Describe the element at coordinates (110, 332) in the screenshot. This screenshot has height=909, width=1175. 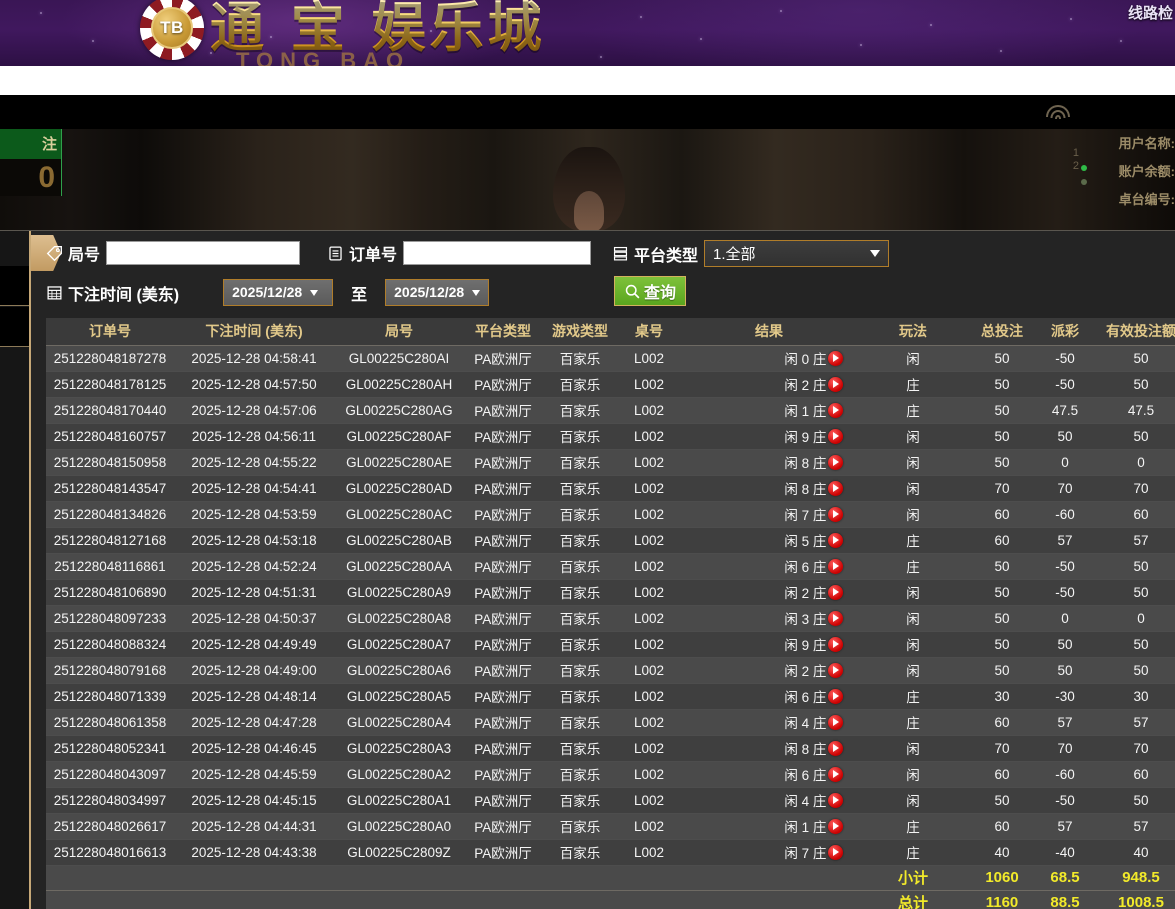
I see `col-order-no: 订单号` at that location.